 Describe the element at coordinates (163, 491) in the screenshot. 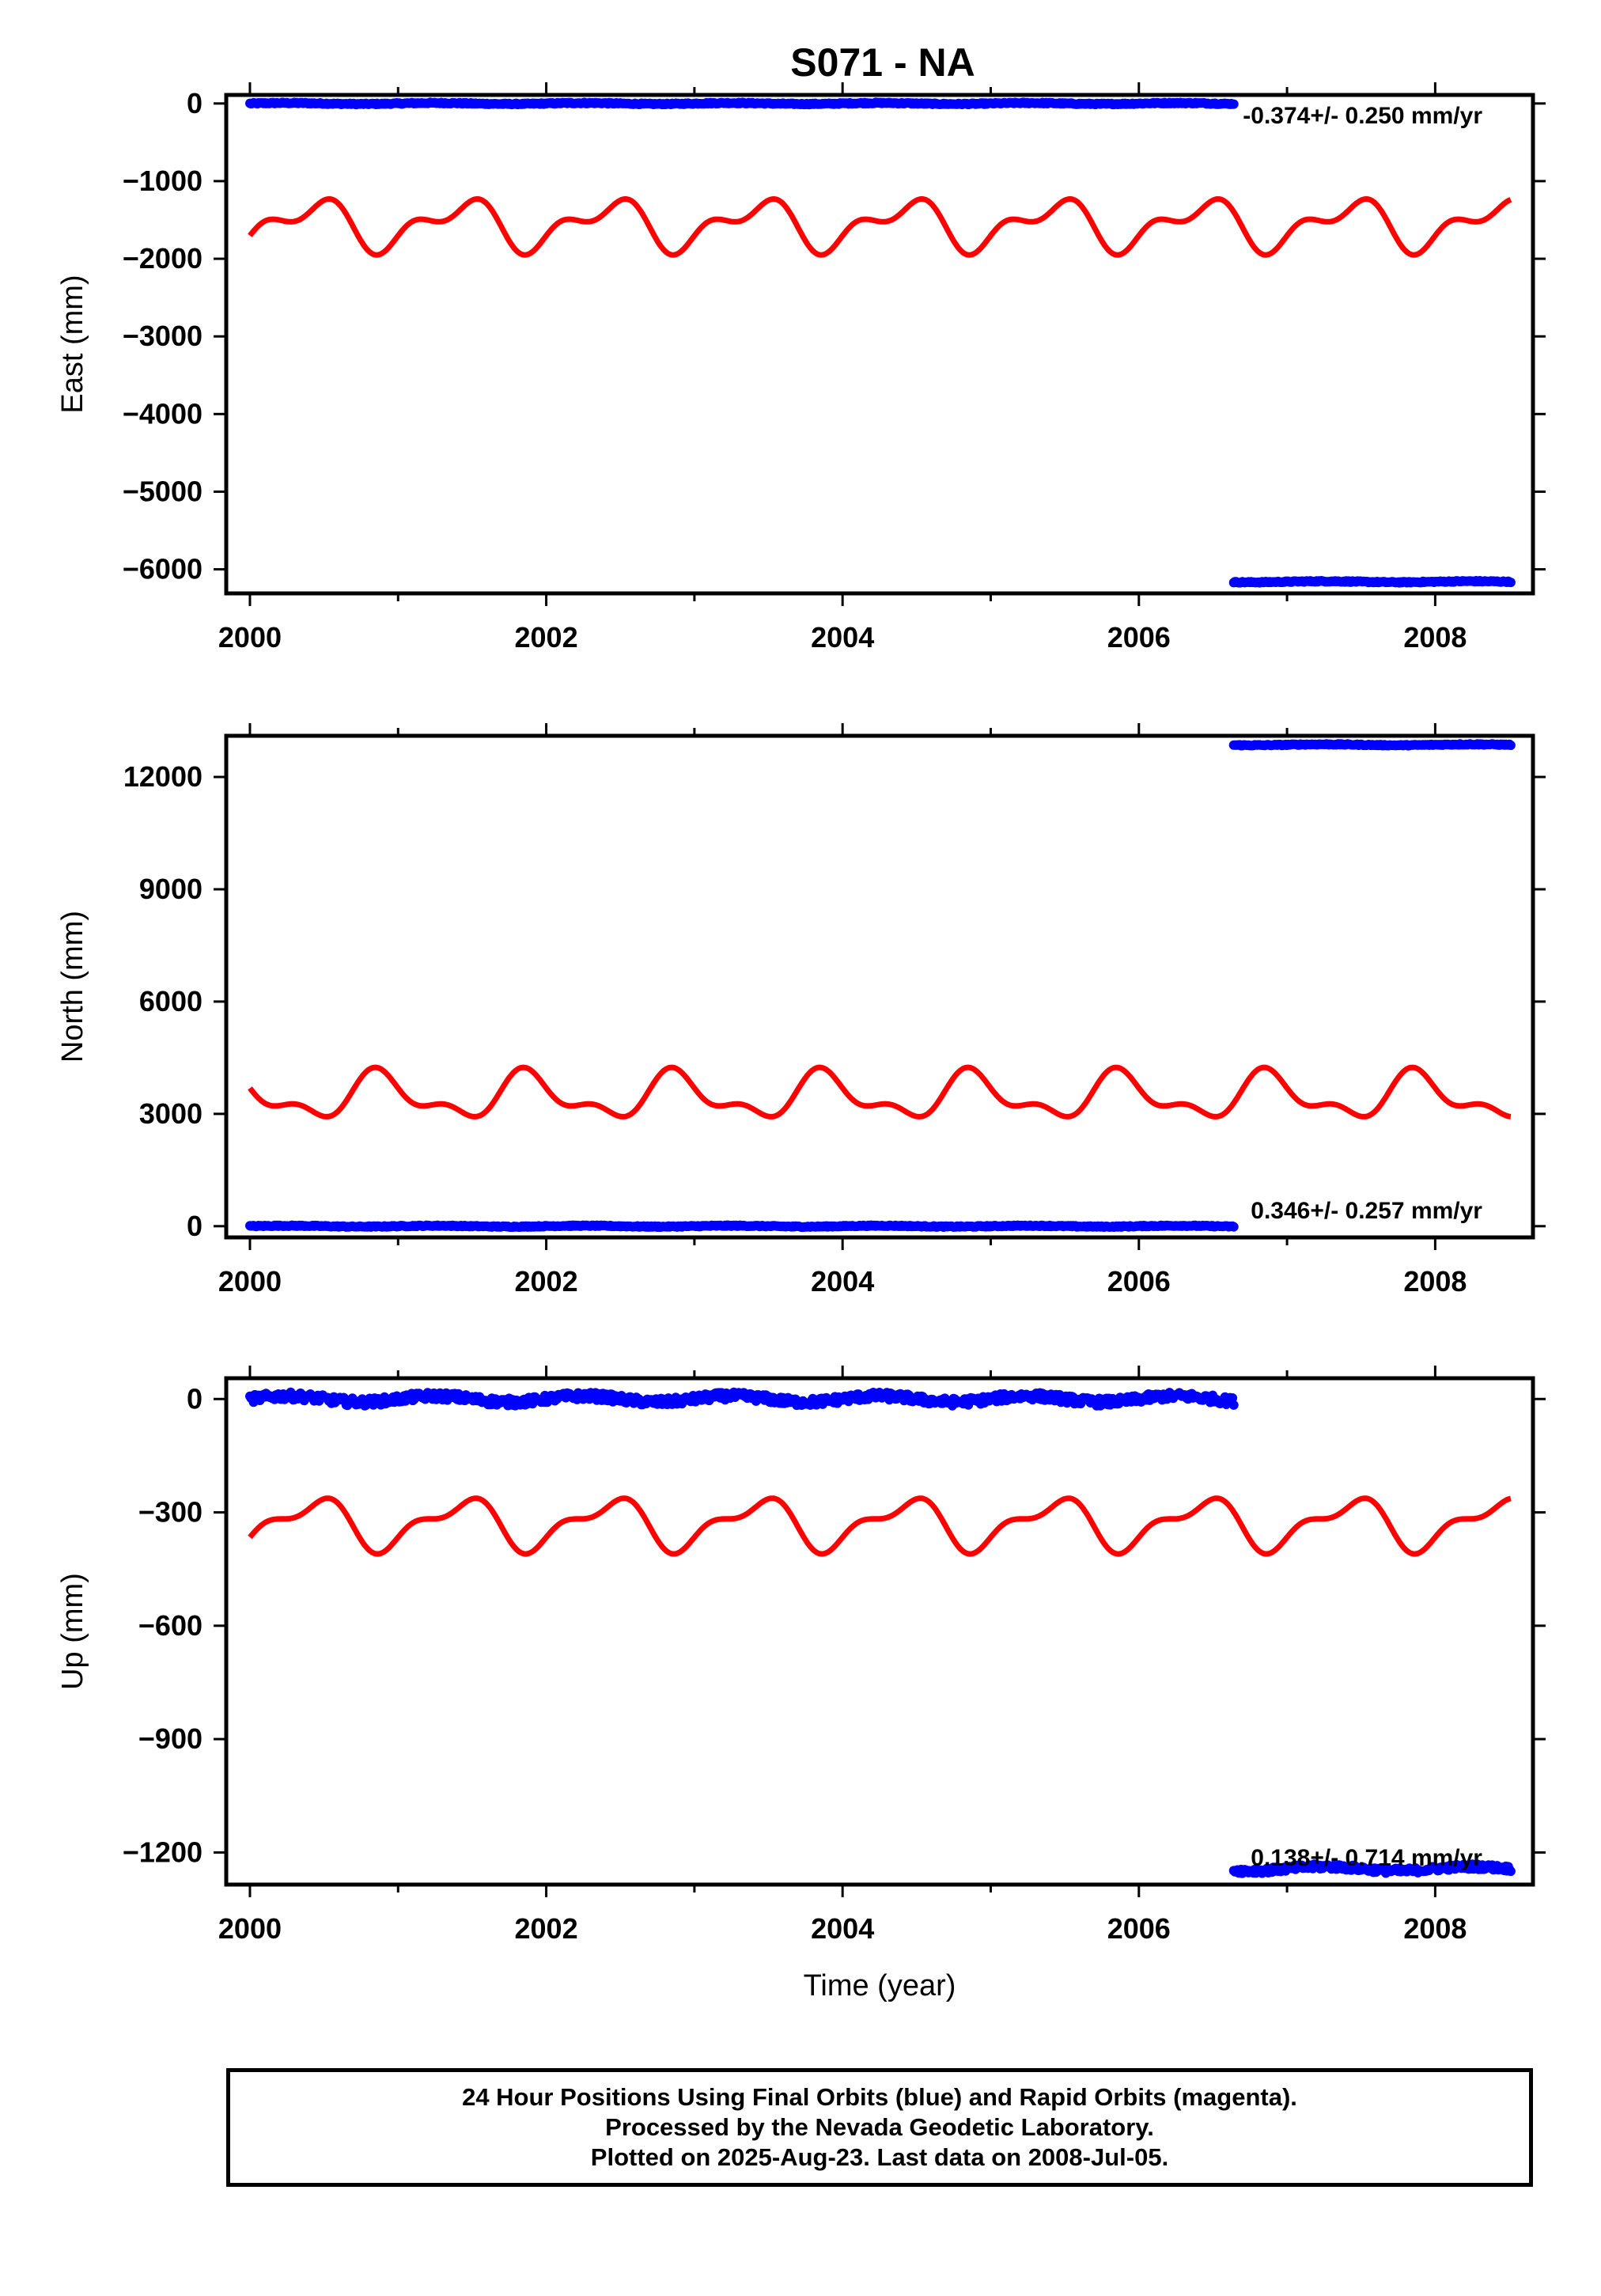

I see `y-tick-label: −5000` at that location.